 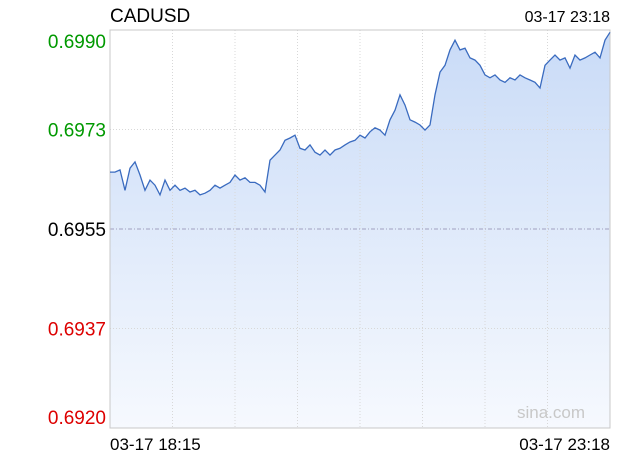 I want to click on y-tick-label: 0.6955, so click(x=77, y=230).